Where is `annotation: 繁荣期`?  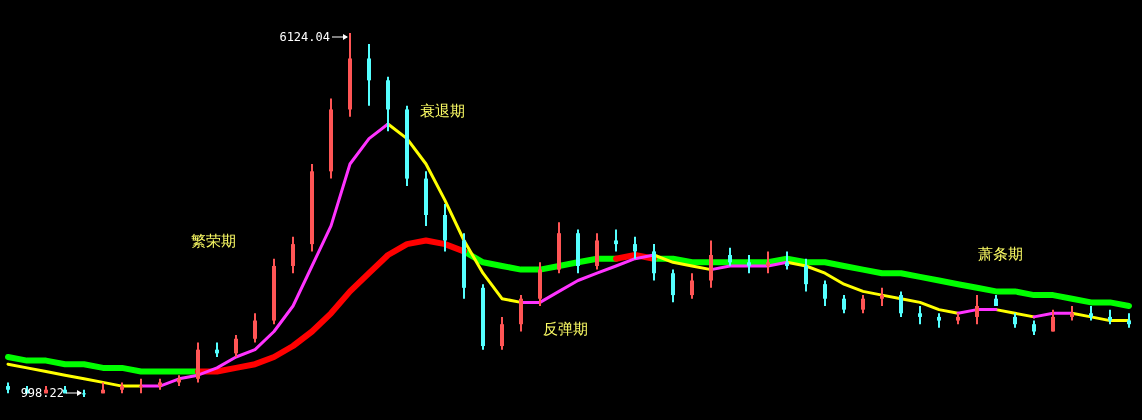 annotation: 繁荣期 is located at coordinates (213, 241).